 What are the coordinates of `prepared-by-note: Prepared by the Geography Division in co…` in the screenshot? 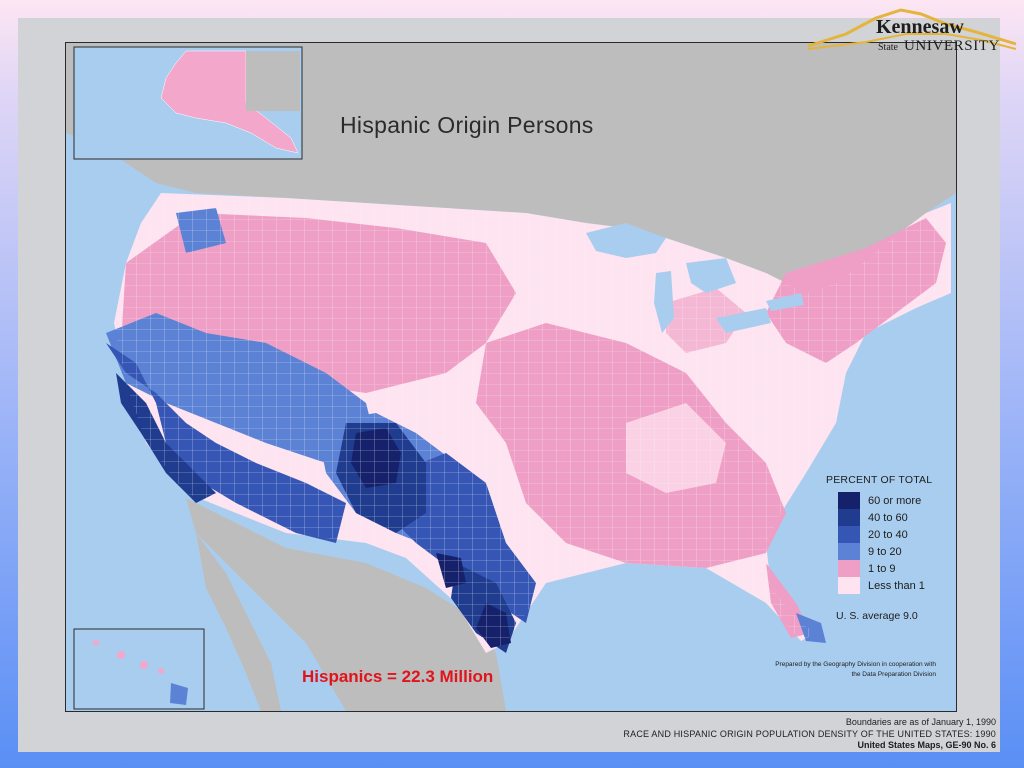 It's located at (855, 669).